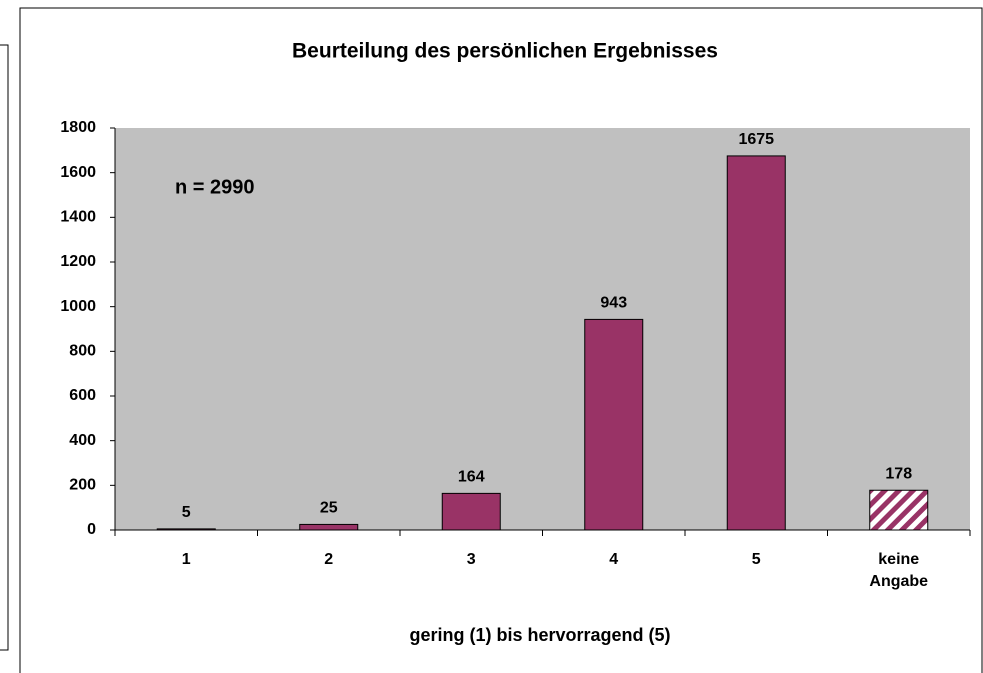 This screenshot has width=983, height=673. What do you see at coordinates (82, 351) in the screenshot?
I see `y-tick-label: 800` at bounding box center [82, 351].